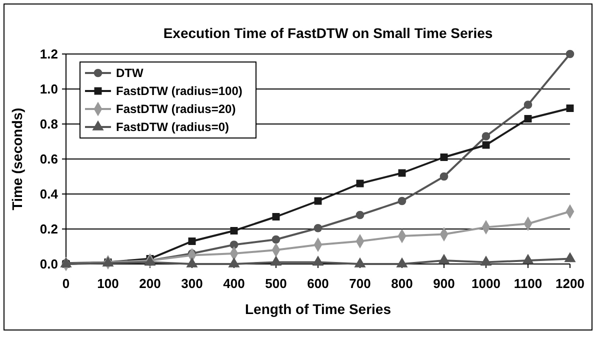 Image resolution: width=608 pixels, height=340 pixels. I want to click on x-tick-label: 700, so click(360, 283).